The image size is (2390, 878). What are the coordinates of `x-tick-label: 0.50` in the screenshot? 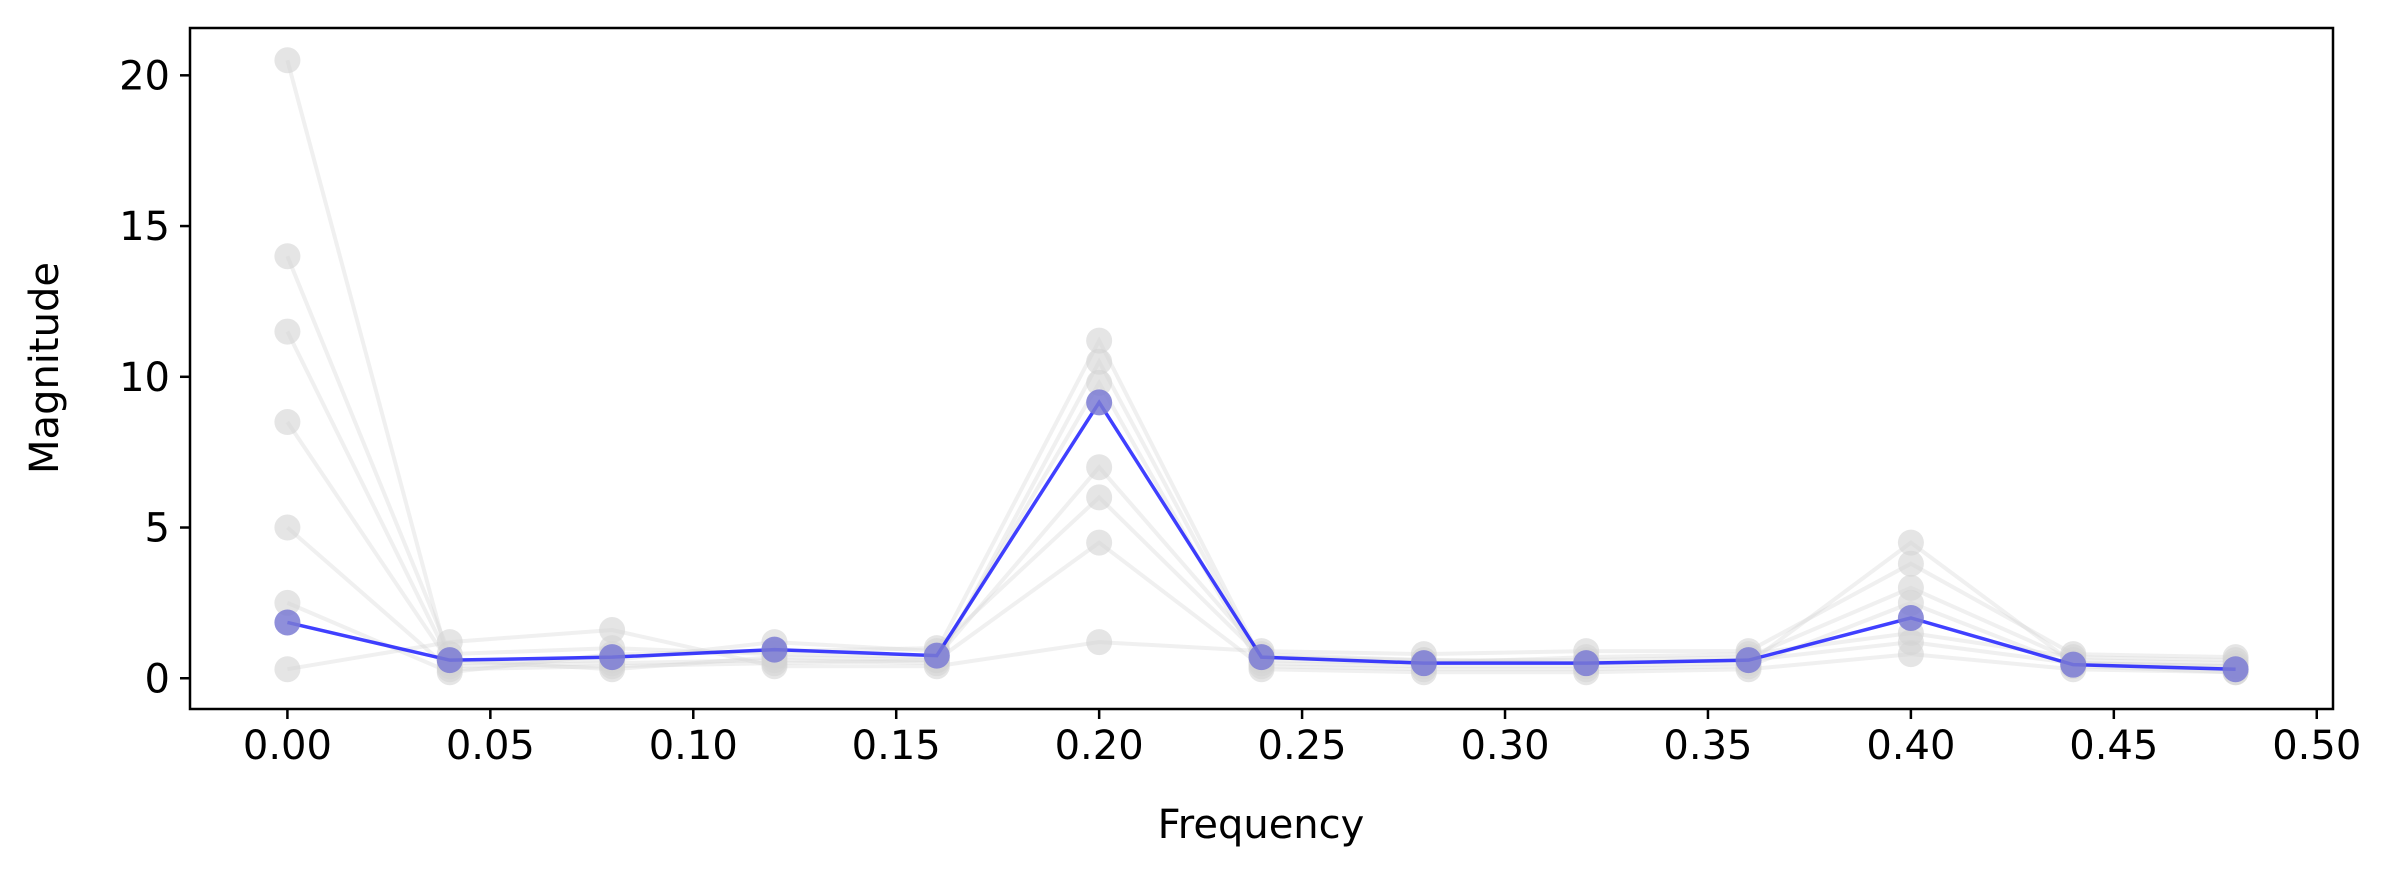 It's located at (2316, 746).